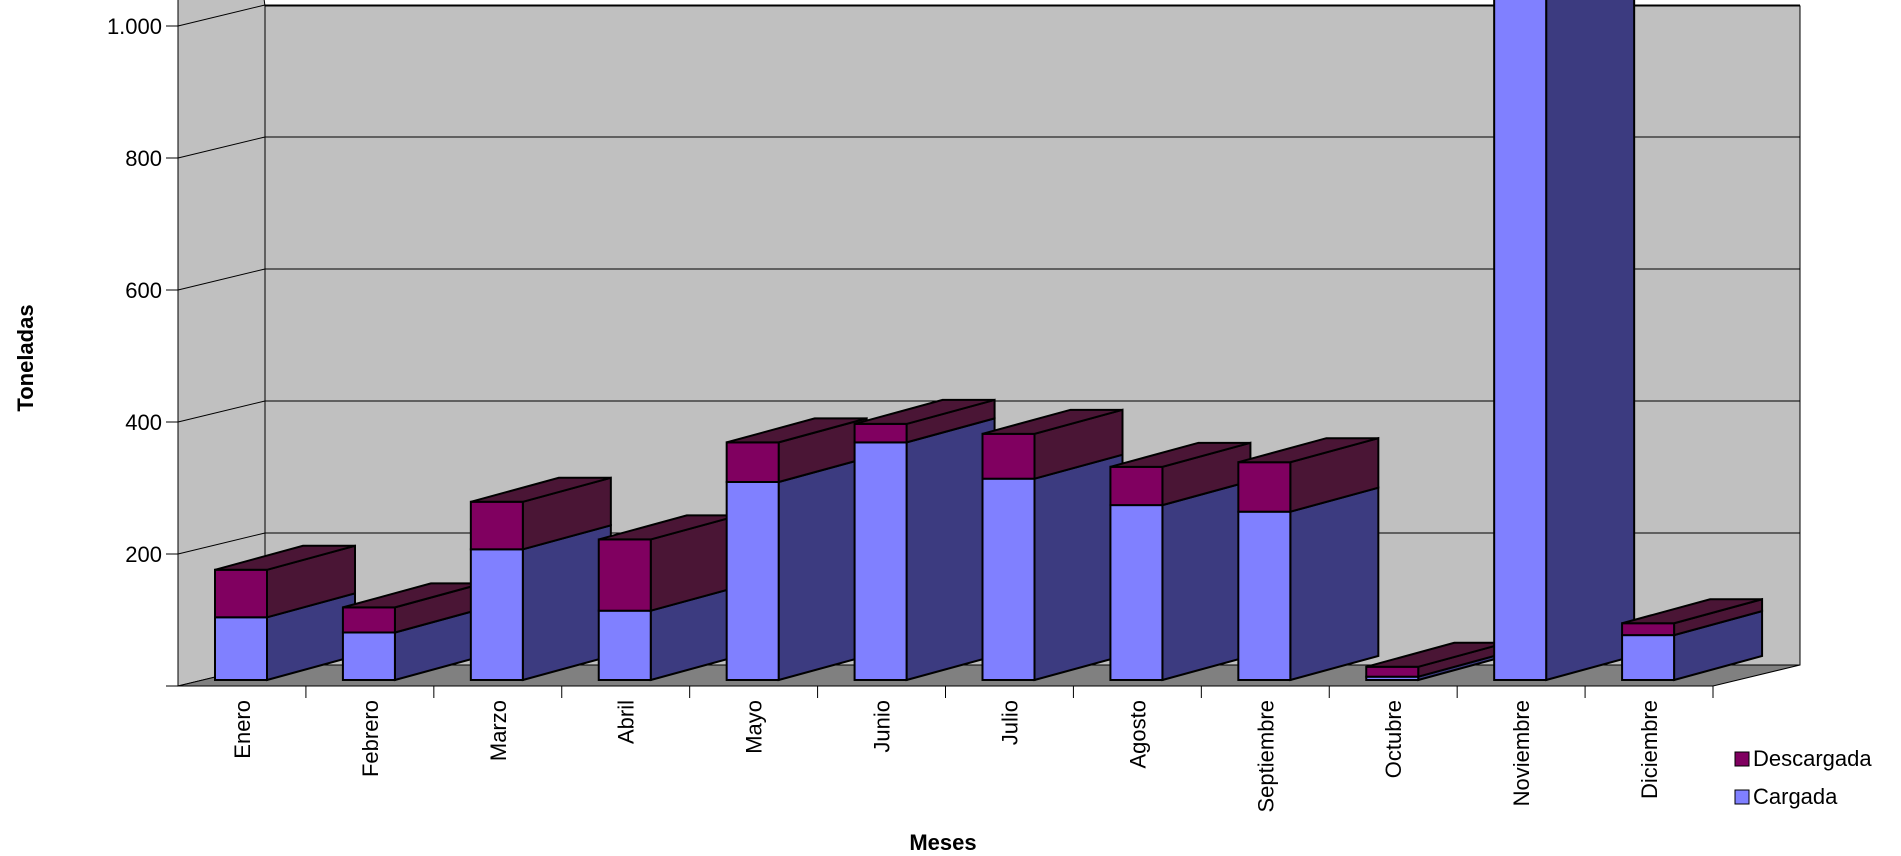 This screenshot has width=1901, height=856. I want to click on x-tick-label: Agosto, so click(1137, 734).